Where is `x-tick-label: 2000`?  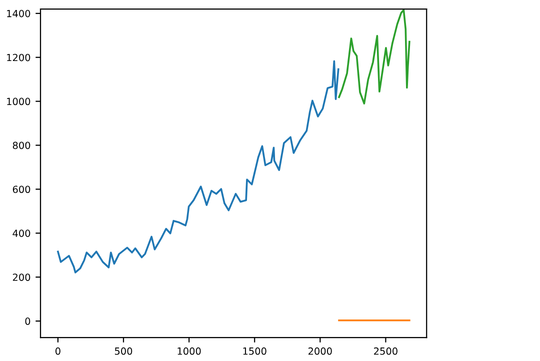 x-tick-label: 2000 is located at coordinates (320, 351).